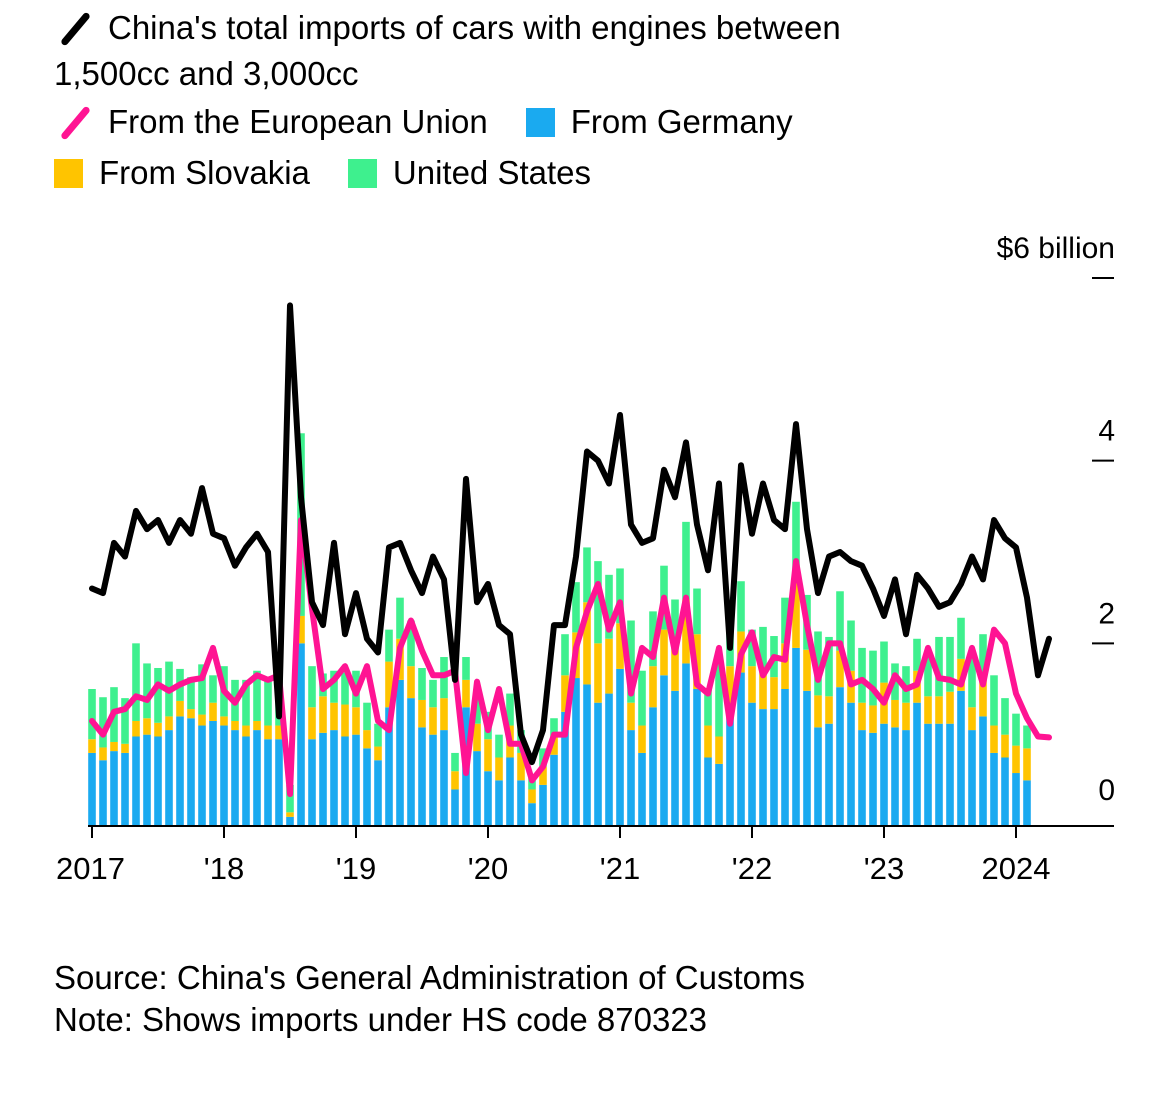  I want to click on note-text: Note: Shows imports under HS code 870323, so click(381, 1019).